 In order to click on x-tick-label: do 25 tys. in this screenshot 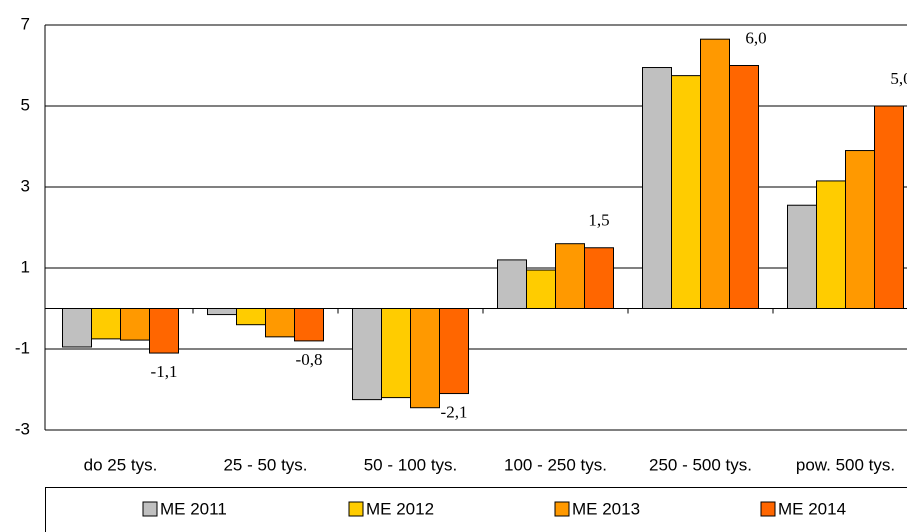, I will do `click(121, 464)`.